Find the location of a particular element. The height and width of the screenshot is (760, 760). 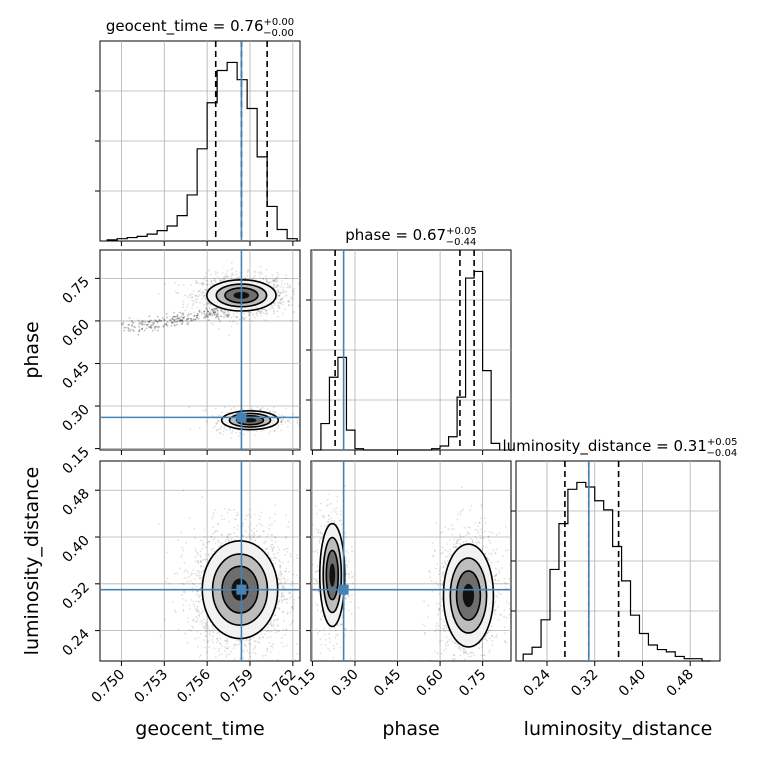

x-tick-label-geocent_time: 0.753 is located at coordinates (151, 687).